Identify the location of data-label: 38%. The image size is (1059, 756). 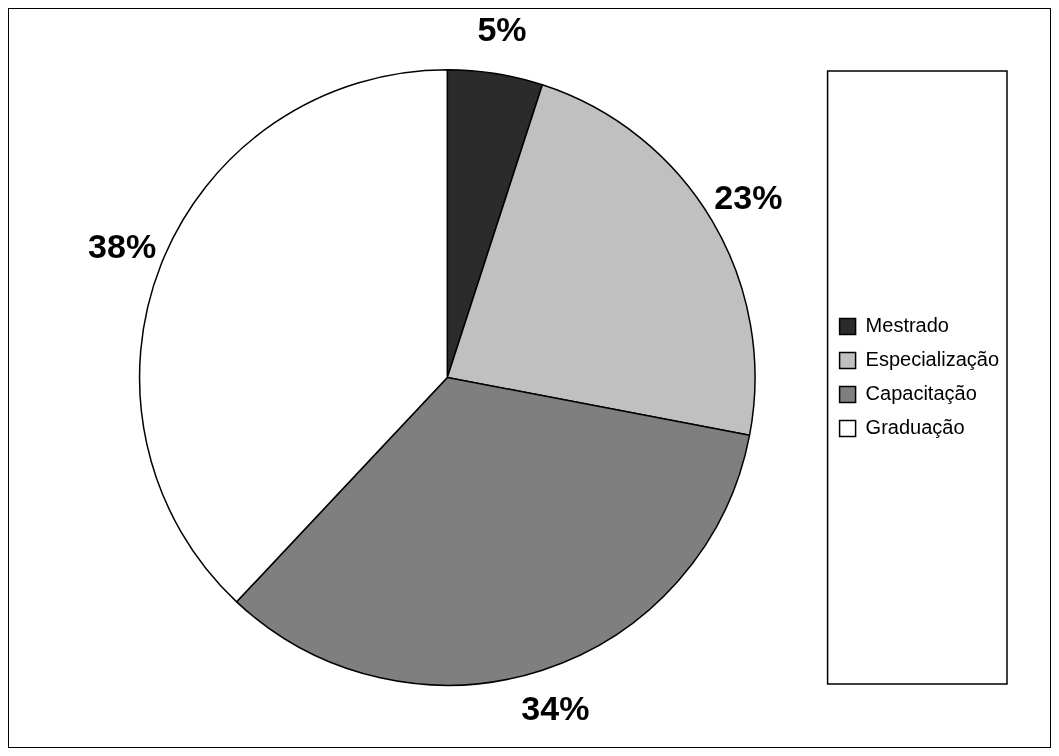
(122, 246).